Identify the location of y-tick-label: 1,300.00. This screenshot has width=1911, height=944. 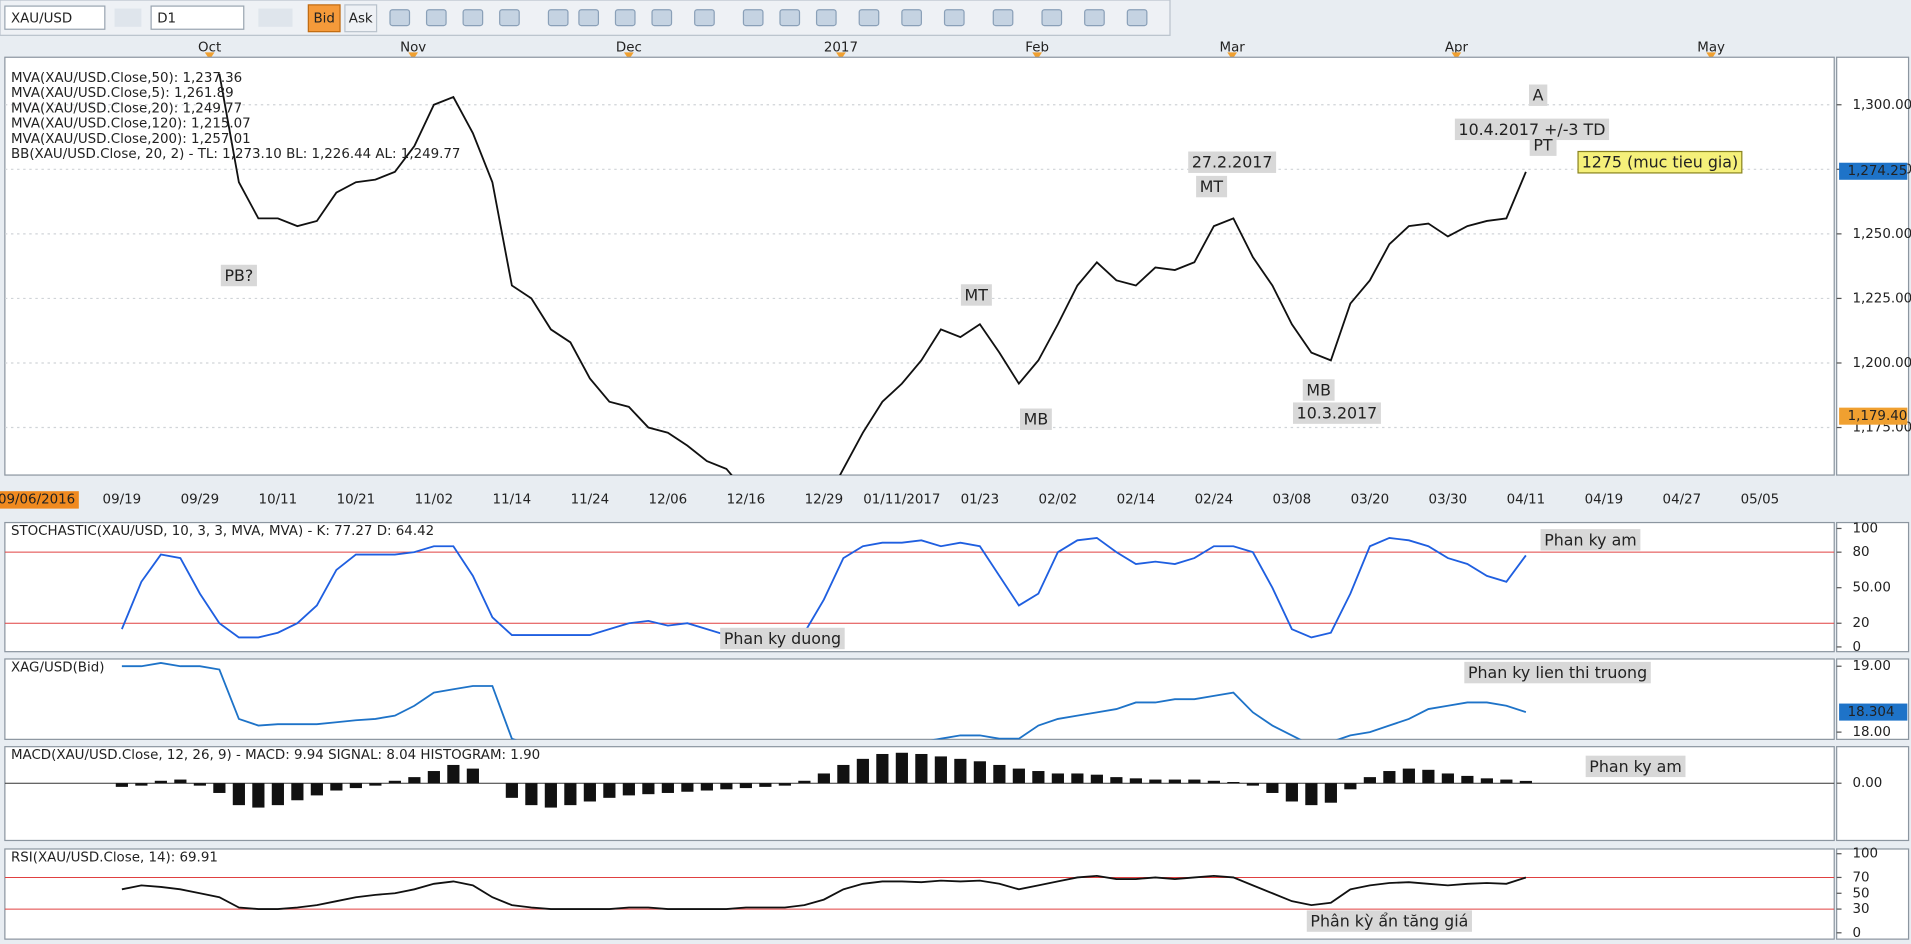
(1882, 105).